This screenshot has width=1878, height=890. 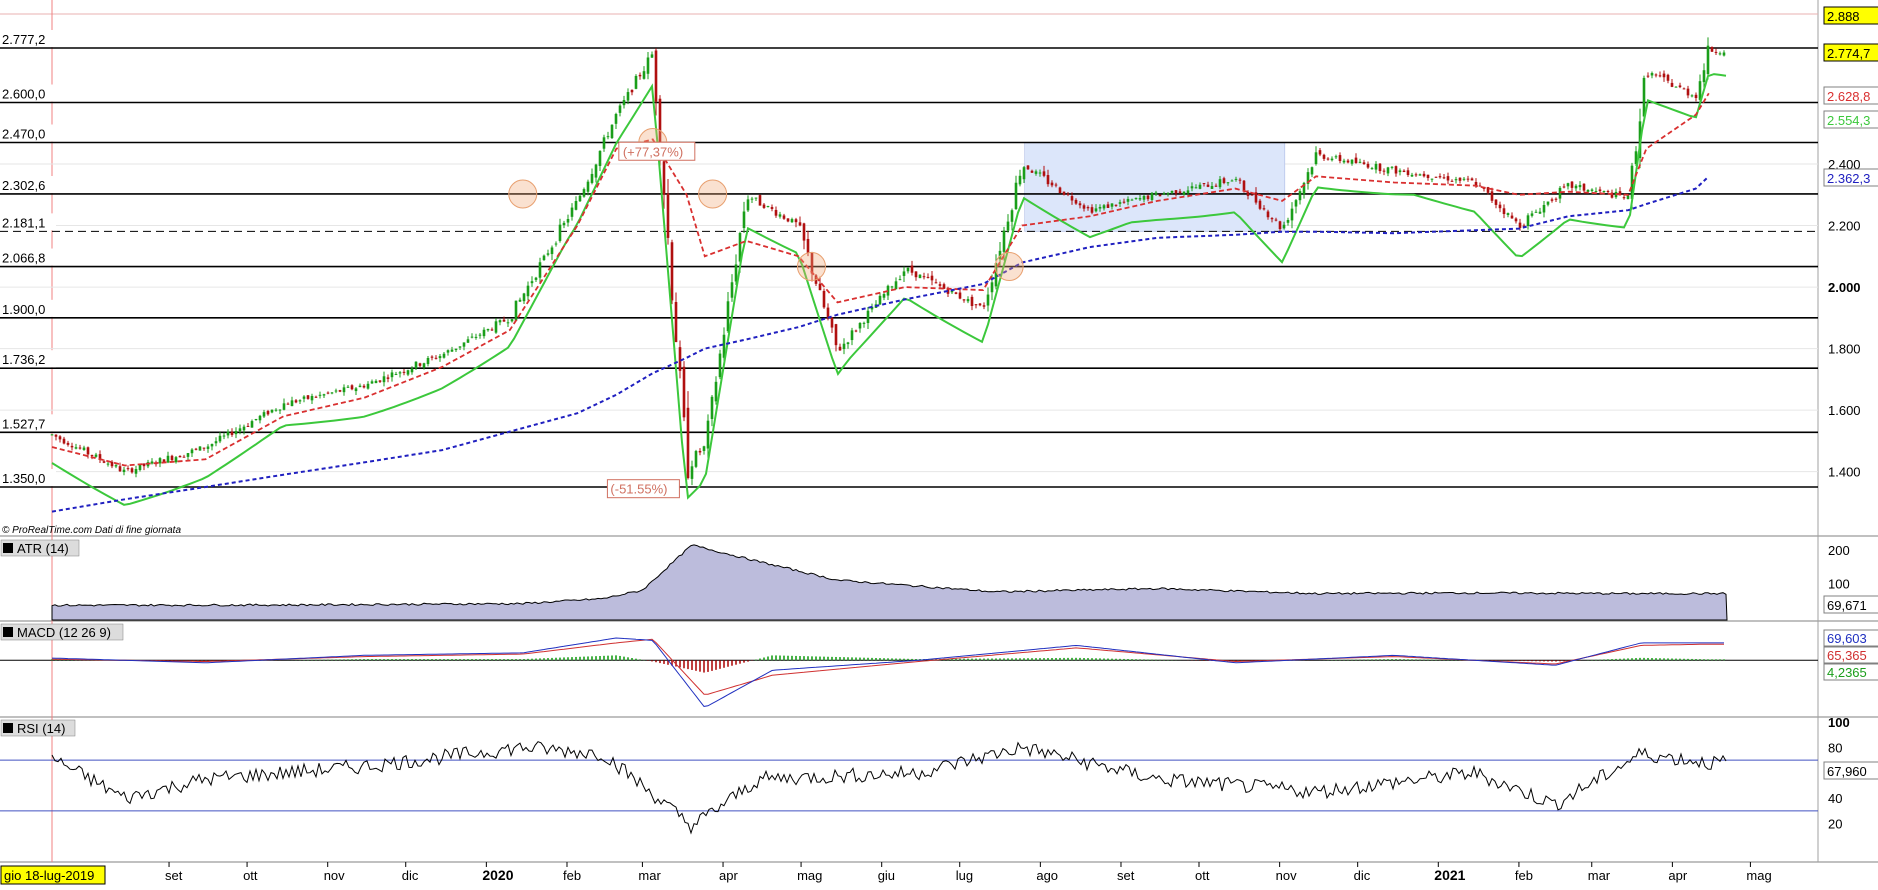 What do you see at coordinates (1847, 638) in the screenshot?
I see `macd-value: 69,603` at bounding box center [1847, 638].